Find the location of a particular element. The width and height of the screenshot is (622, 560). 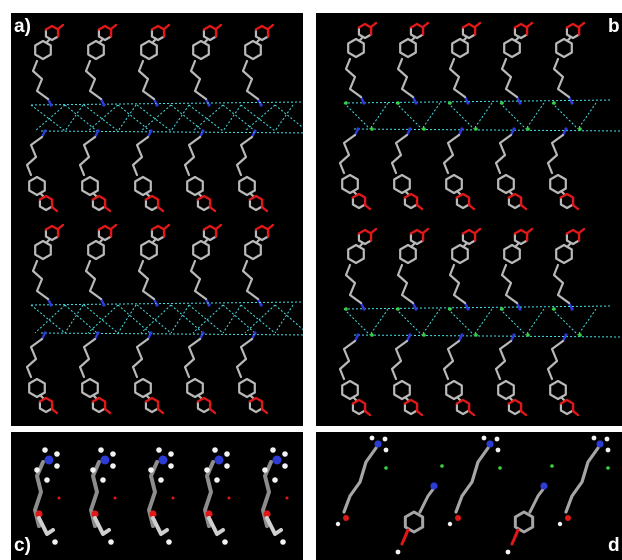

panel-c: c) is located at coordinates (157, 496).